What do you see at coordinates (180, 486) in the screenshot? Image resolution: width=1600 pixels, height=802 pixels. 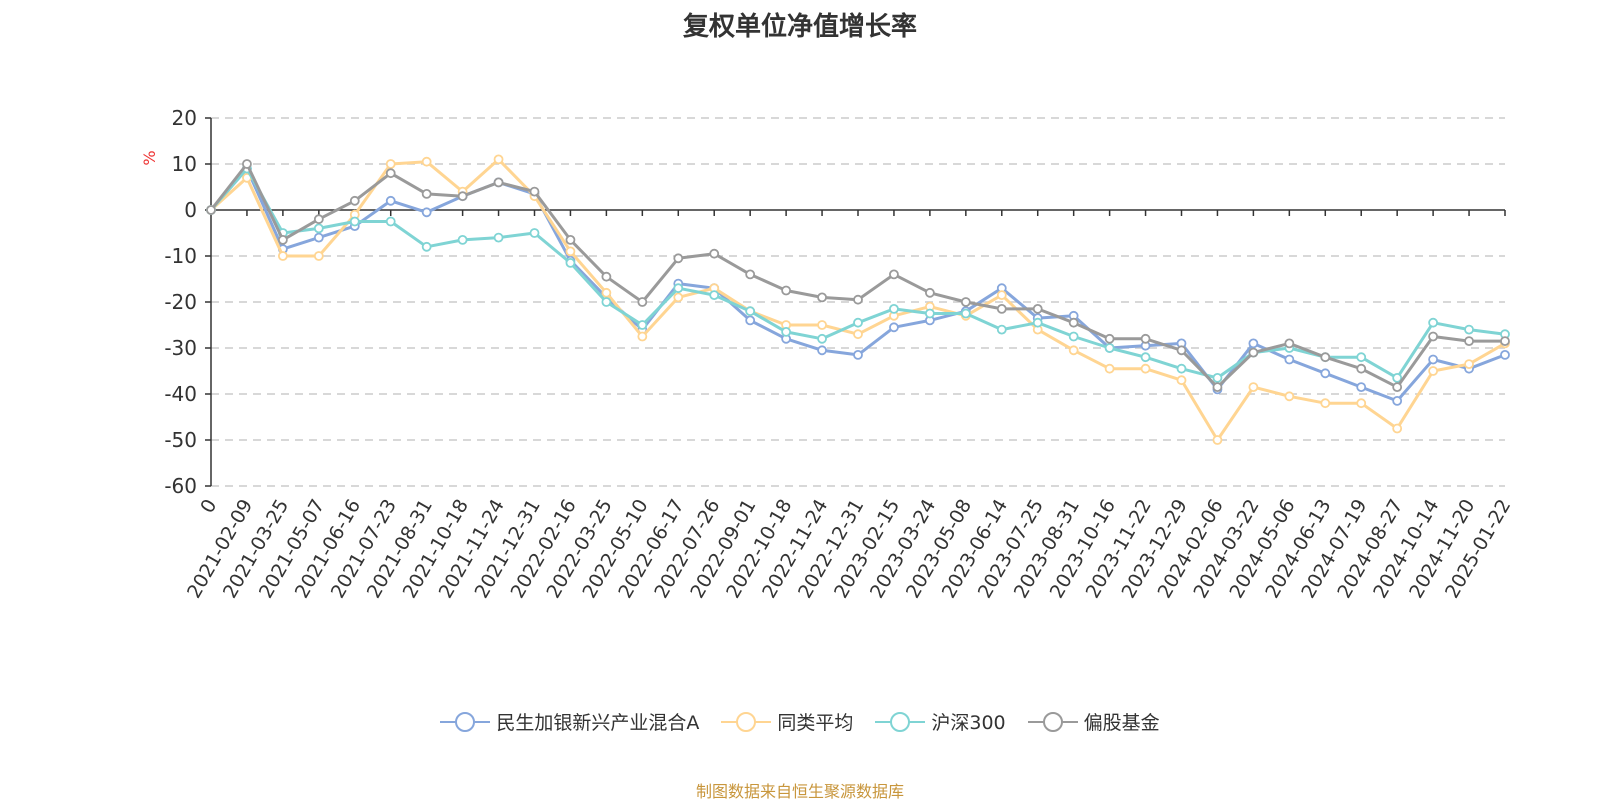 I see `y-tick-label: -60` at bounding box center [180, 486].